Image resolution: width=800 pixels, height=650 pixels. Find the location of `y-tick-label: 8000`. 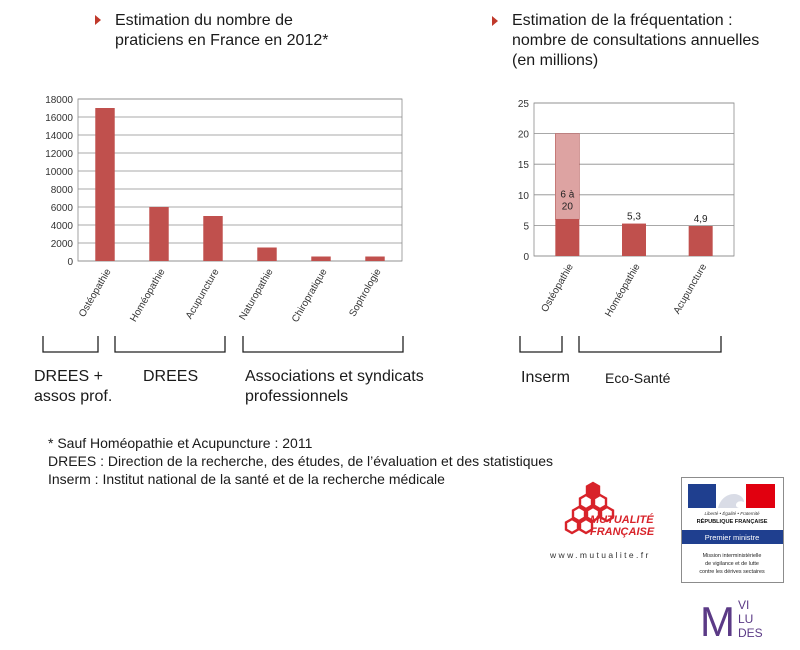

y-tick-label: 8000 is located at coordinates (62, 190).